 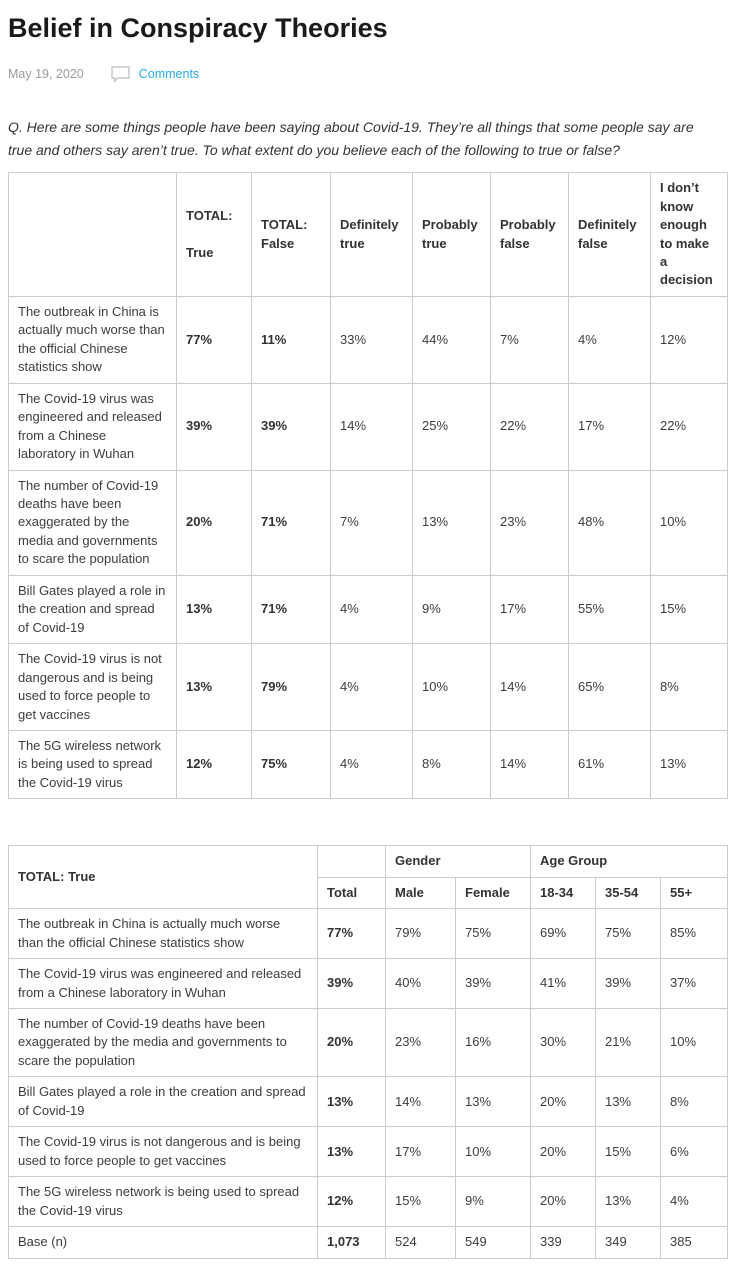 I want to click on value-cell: 71%, so click(x=291, y=522).